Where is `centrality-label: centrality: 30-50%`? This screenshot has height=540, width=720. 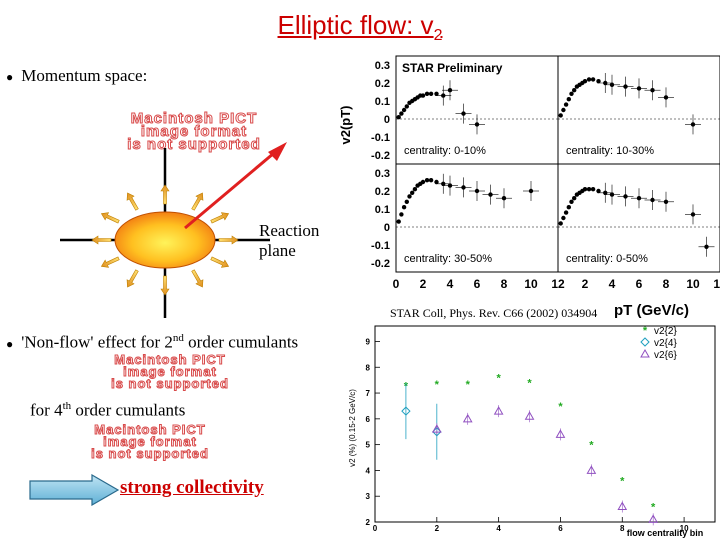
centrality-label: centrality: 30-50% is located at coordinates (448, 259).